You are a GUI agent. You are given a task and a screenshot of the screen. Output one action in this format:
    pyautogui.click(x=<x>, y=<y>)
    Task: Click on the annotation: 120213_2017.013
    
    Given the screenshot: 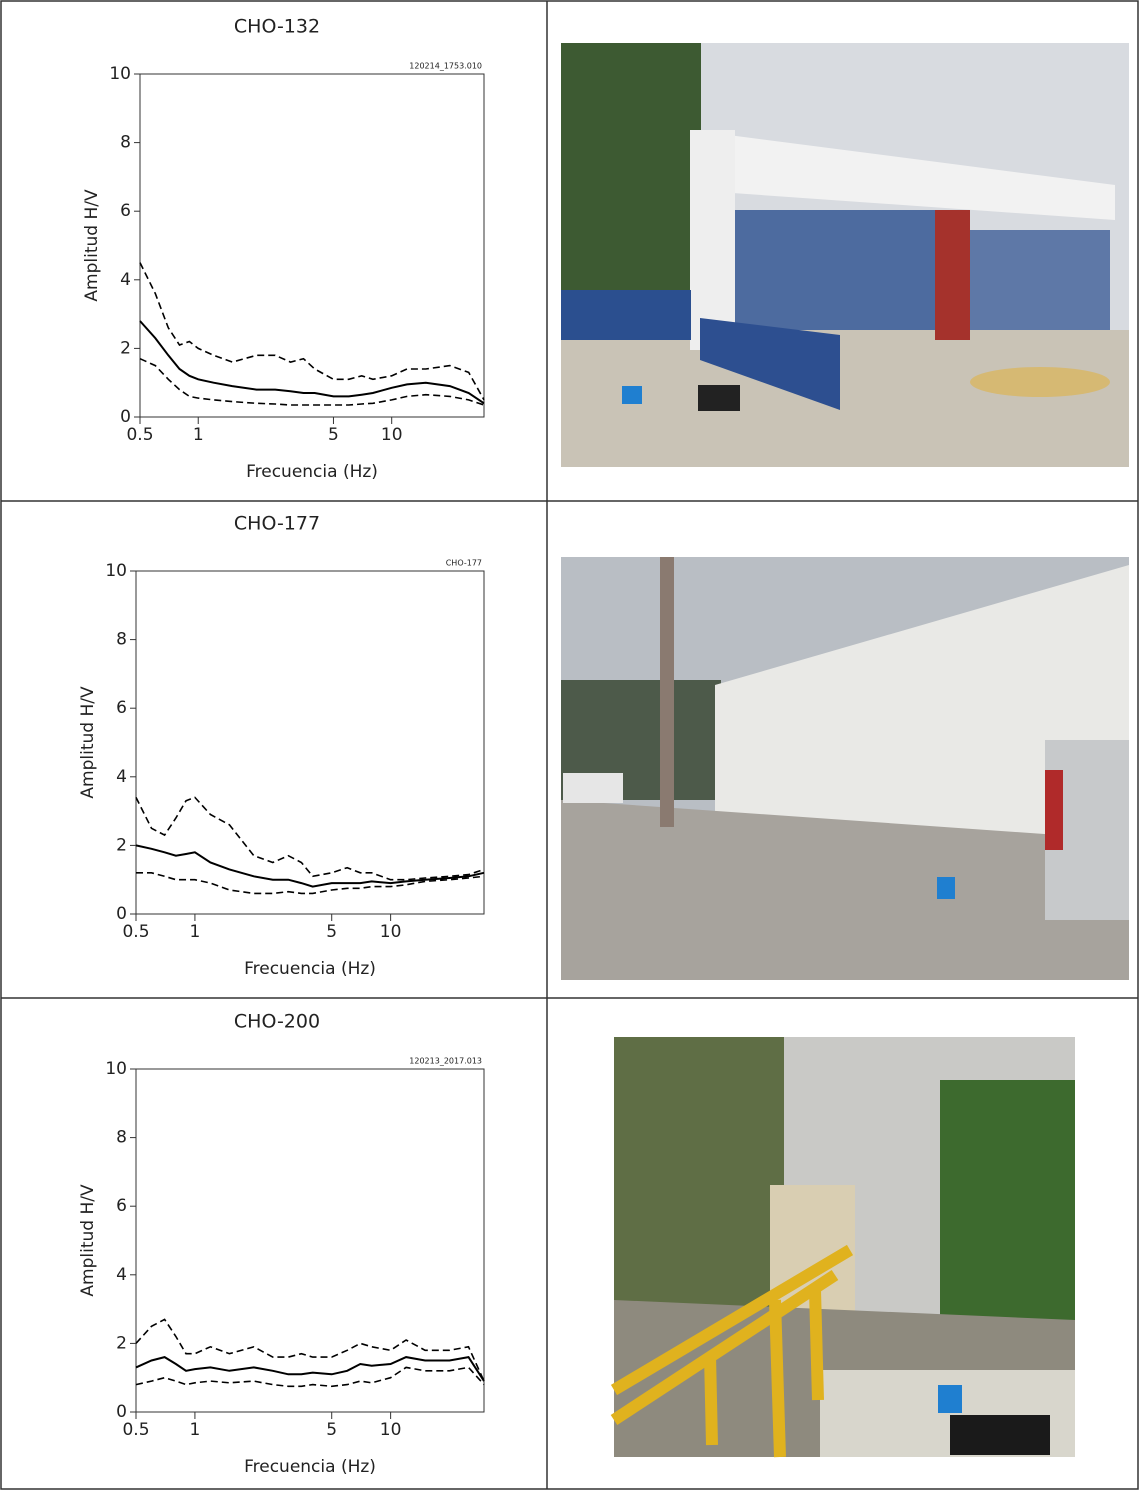 What is the action you would take?
    pyautogui.click(x=445, y=1061)
    